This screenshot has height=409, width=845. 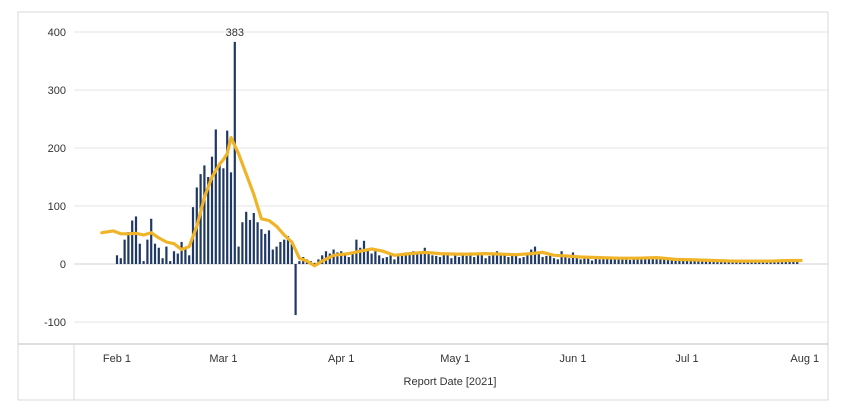 I want to click on x-tick-label: May 1, so click(x=455, y=359).